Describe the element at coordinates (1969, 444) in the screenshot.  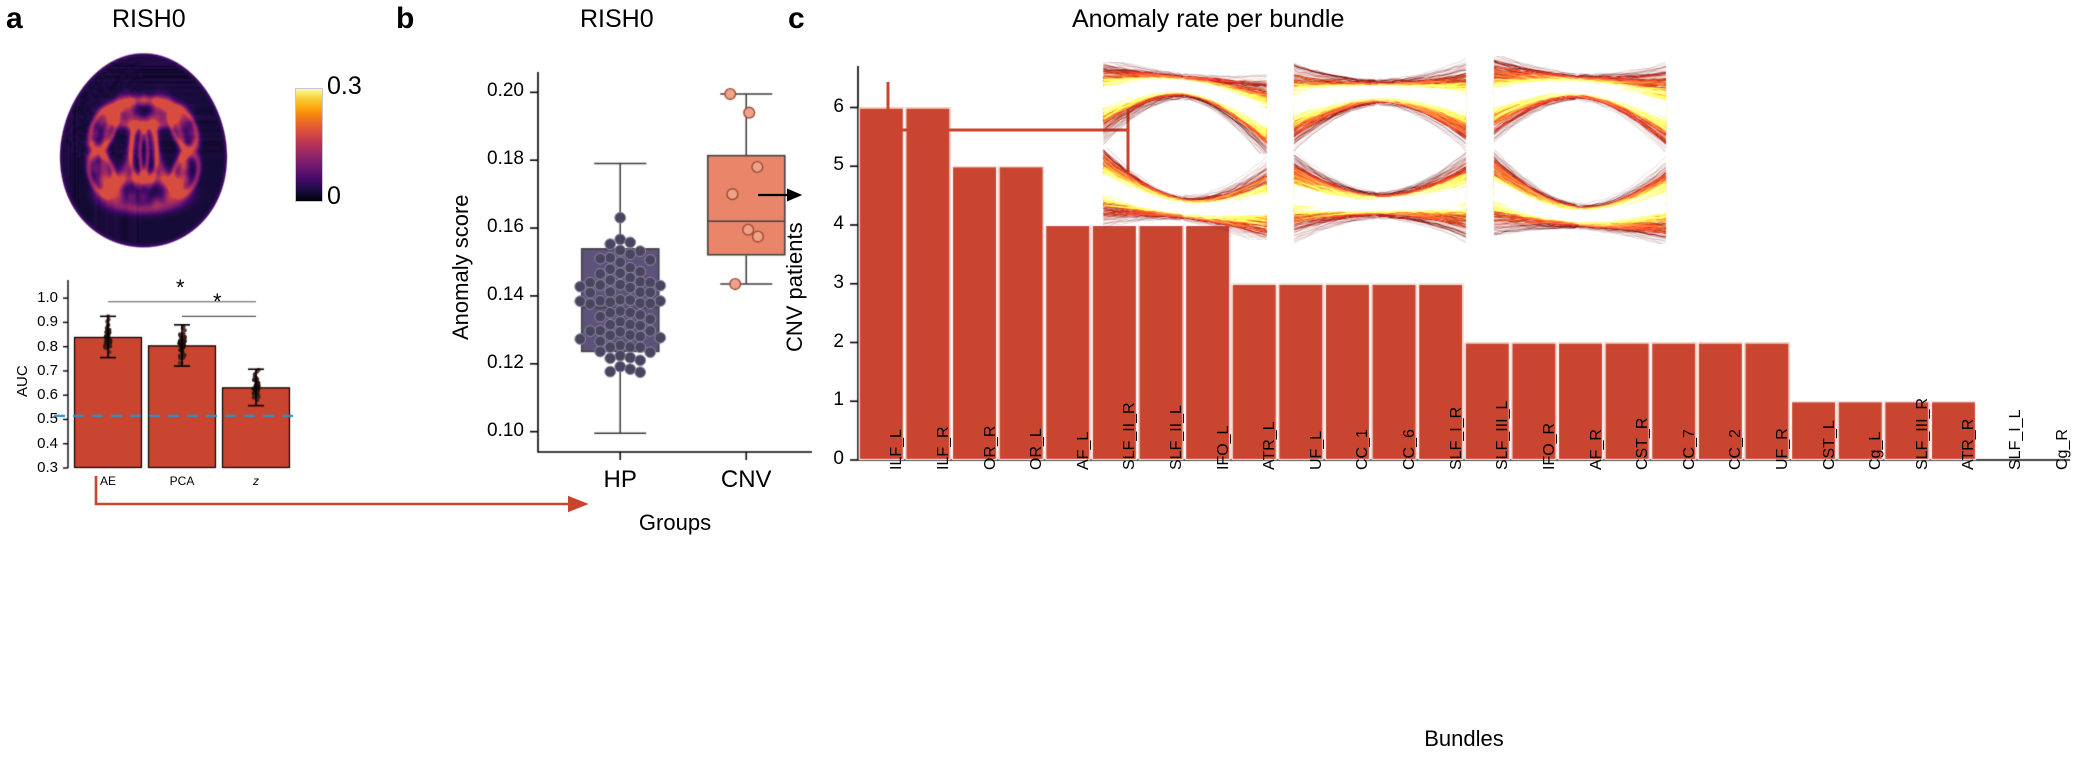
I see `bundle-x-tick-atr_r: ATR_R` at that location.